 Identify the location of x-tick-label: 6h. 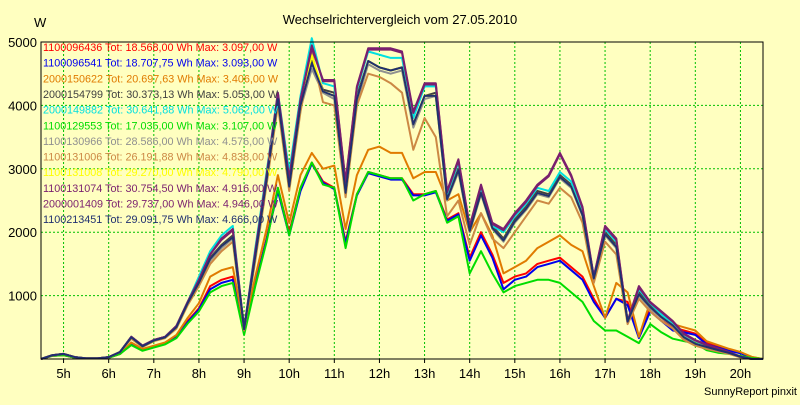
(108, 373).